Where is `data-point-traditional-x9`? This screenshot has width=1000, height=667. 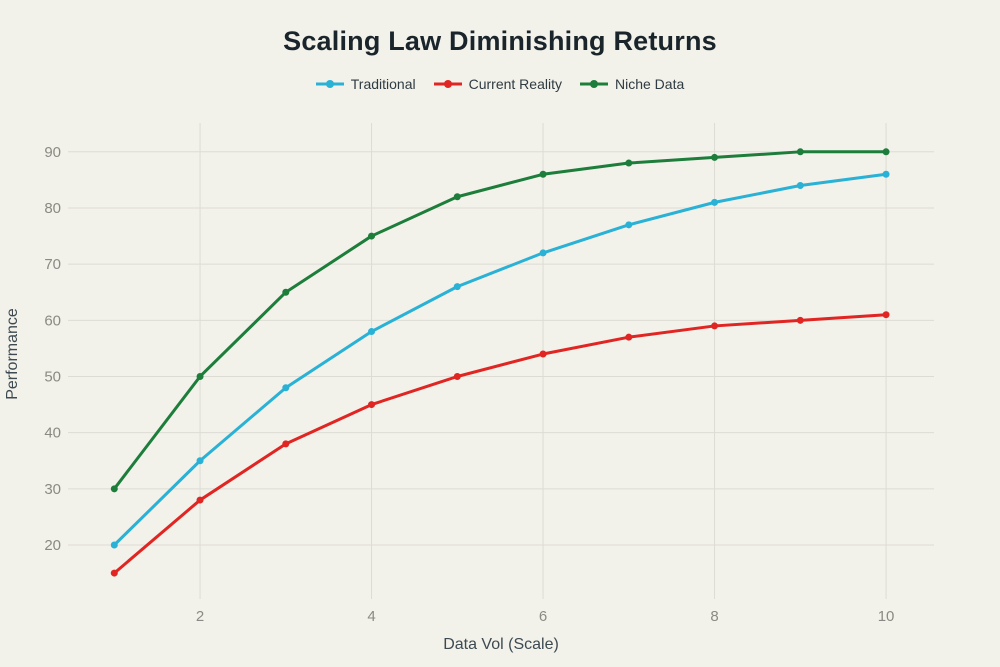
data-point-traditional-x9 is located at coordinates (800, 186).